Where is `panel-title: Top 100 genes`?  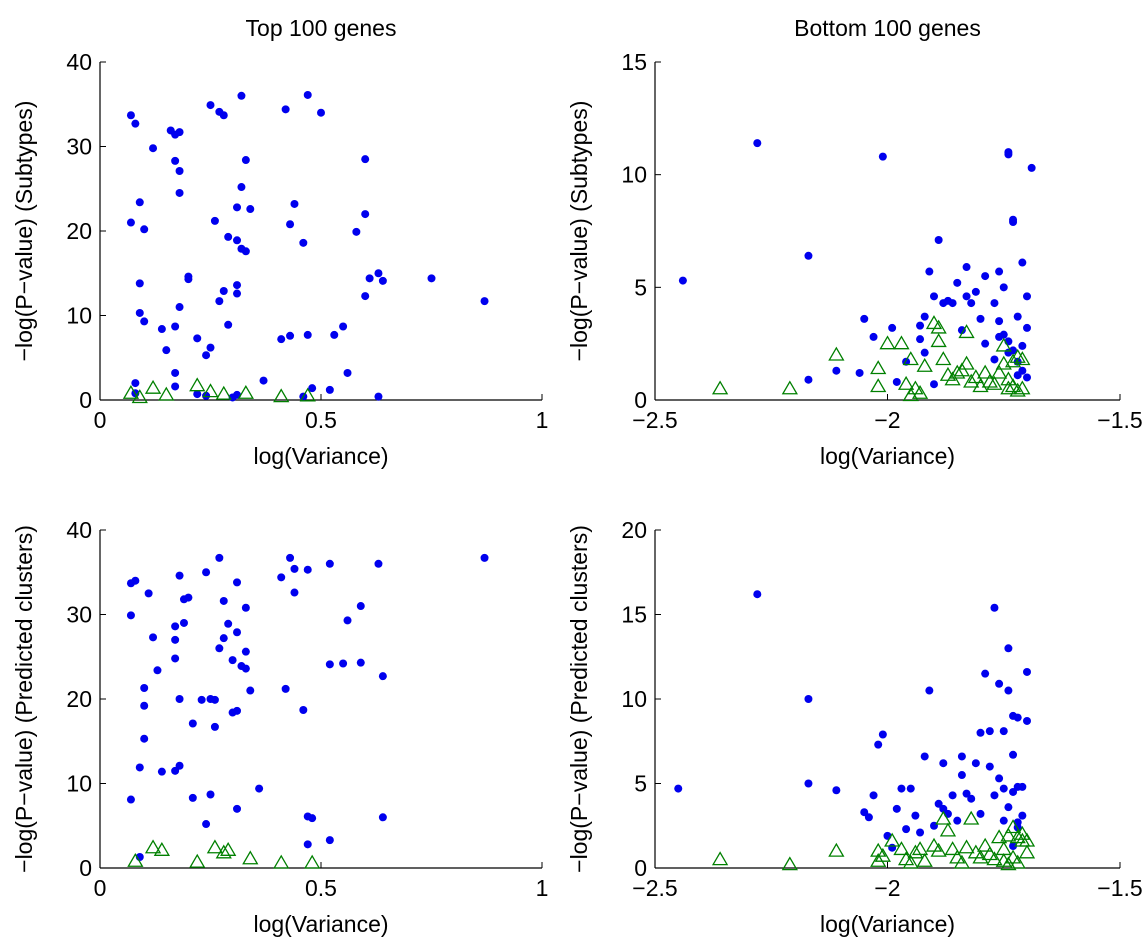
panel-title: Top 100 genes is located at coordinates (321, 28).